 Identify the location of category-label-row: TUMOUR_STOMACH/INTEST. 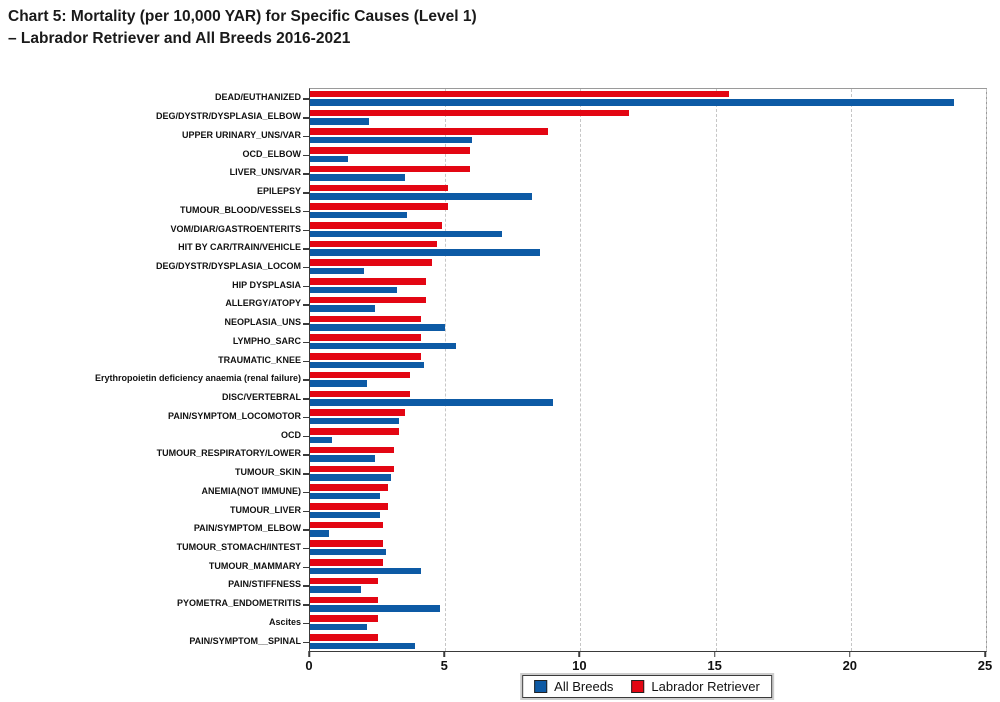
(151, 547).